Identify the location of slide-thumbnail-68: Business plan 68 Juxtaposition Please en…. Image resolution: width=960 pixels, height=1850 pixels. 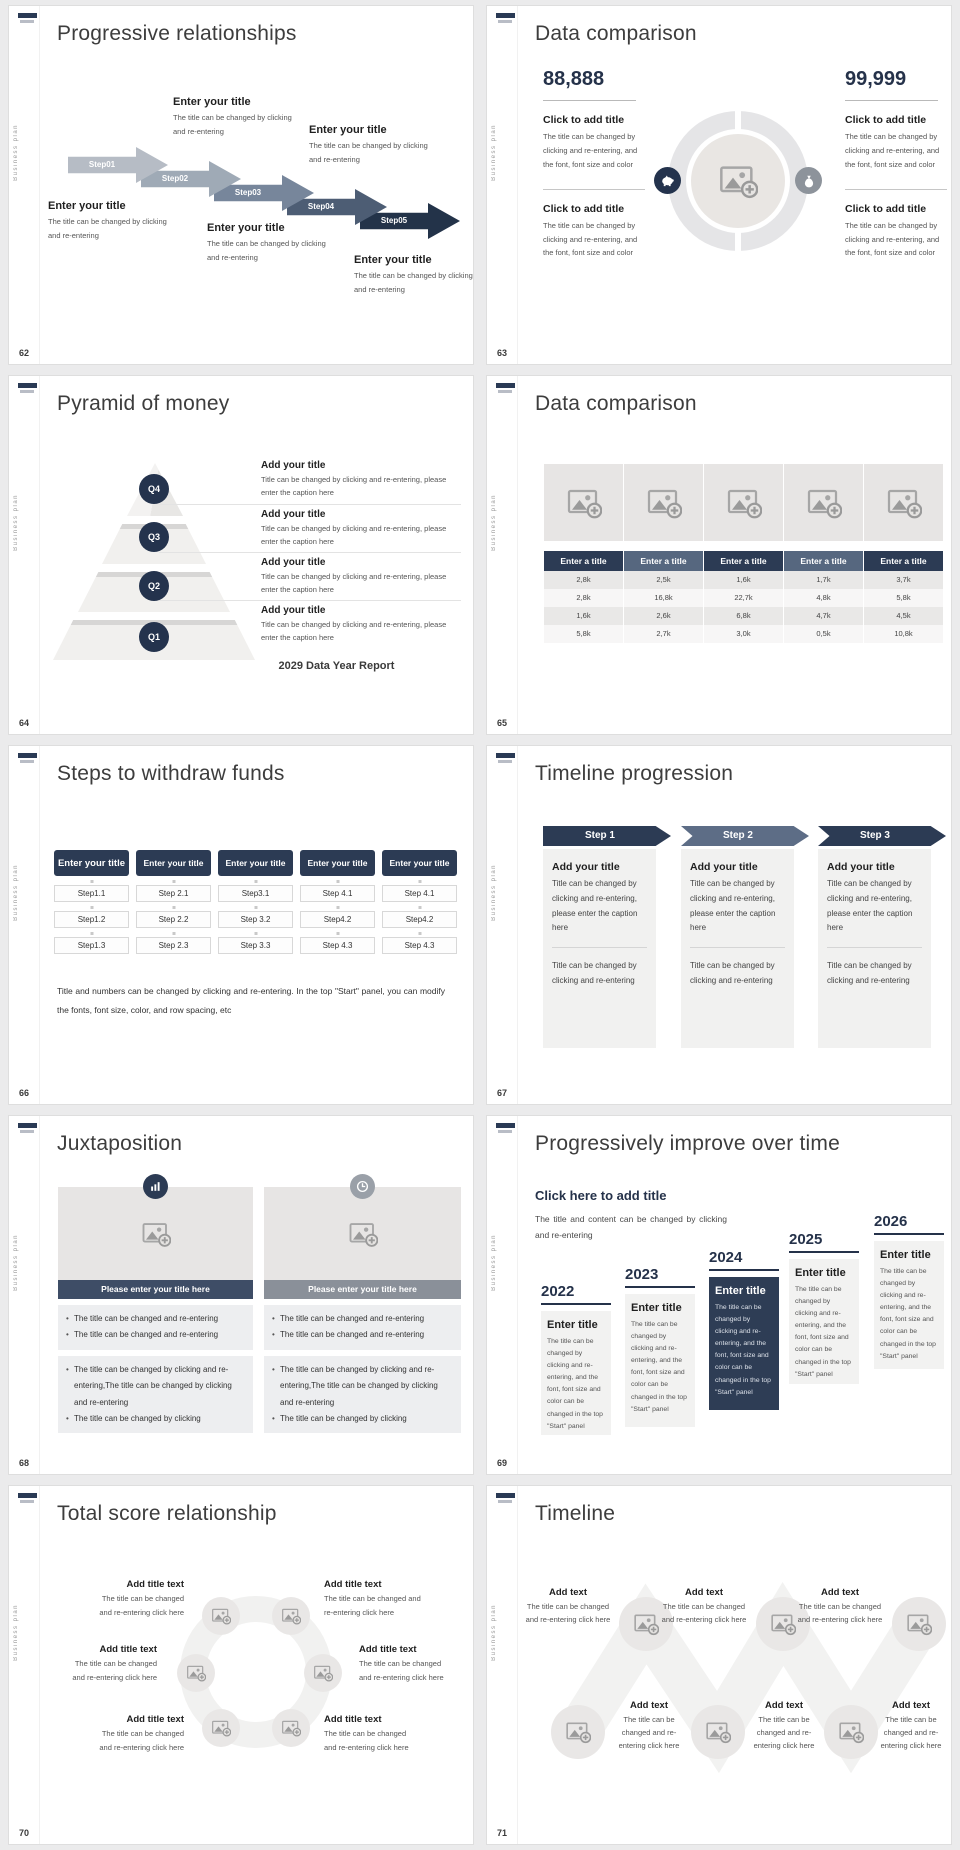
(241, 1295).